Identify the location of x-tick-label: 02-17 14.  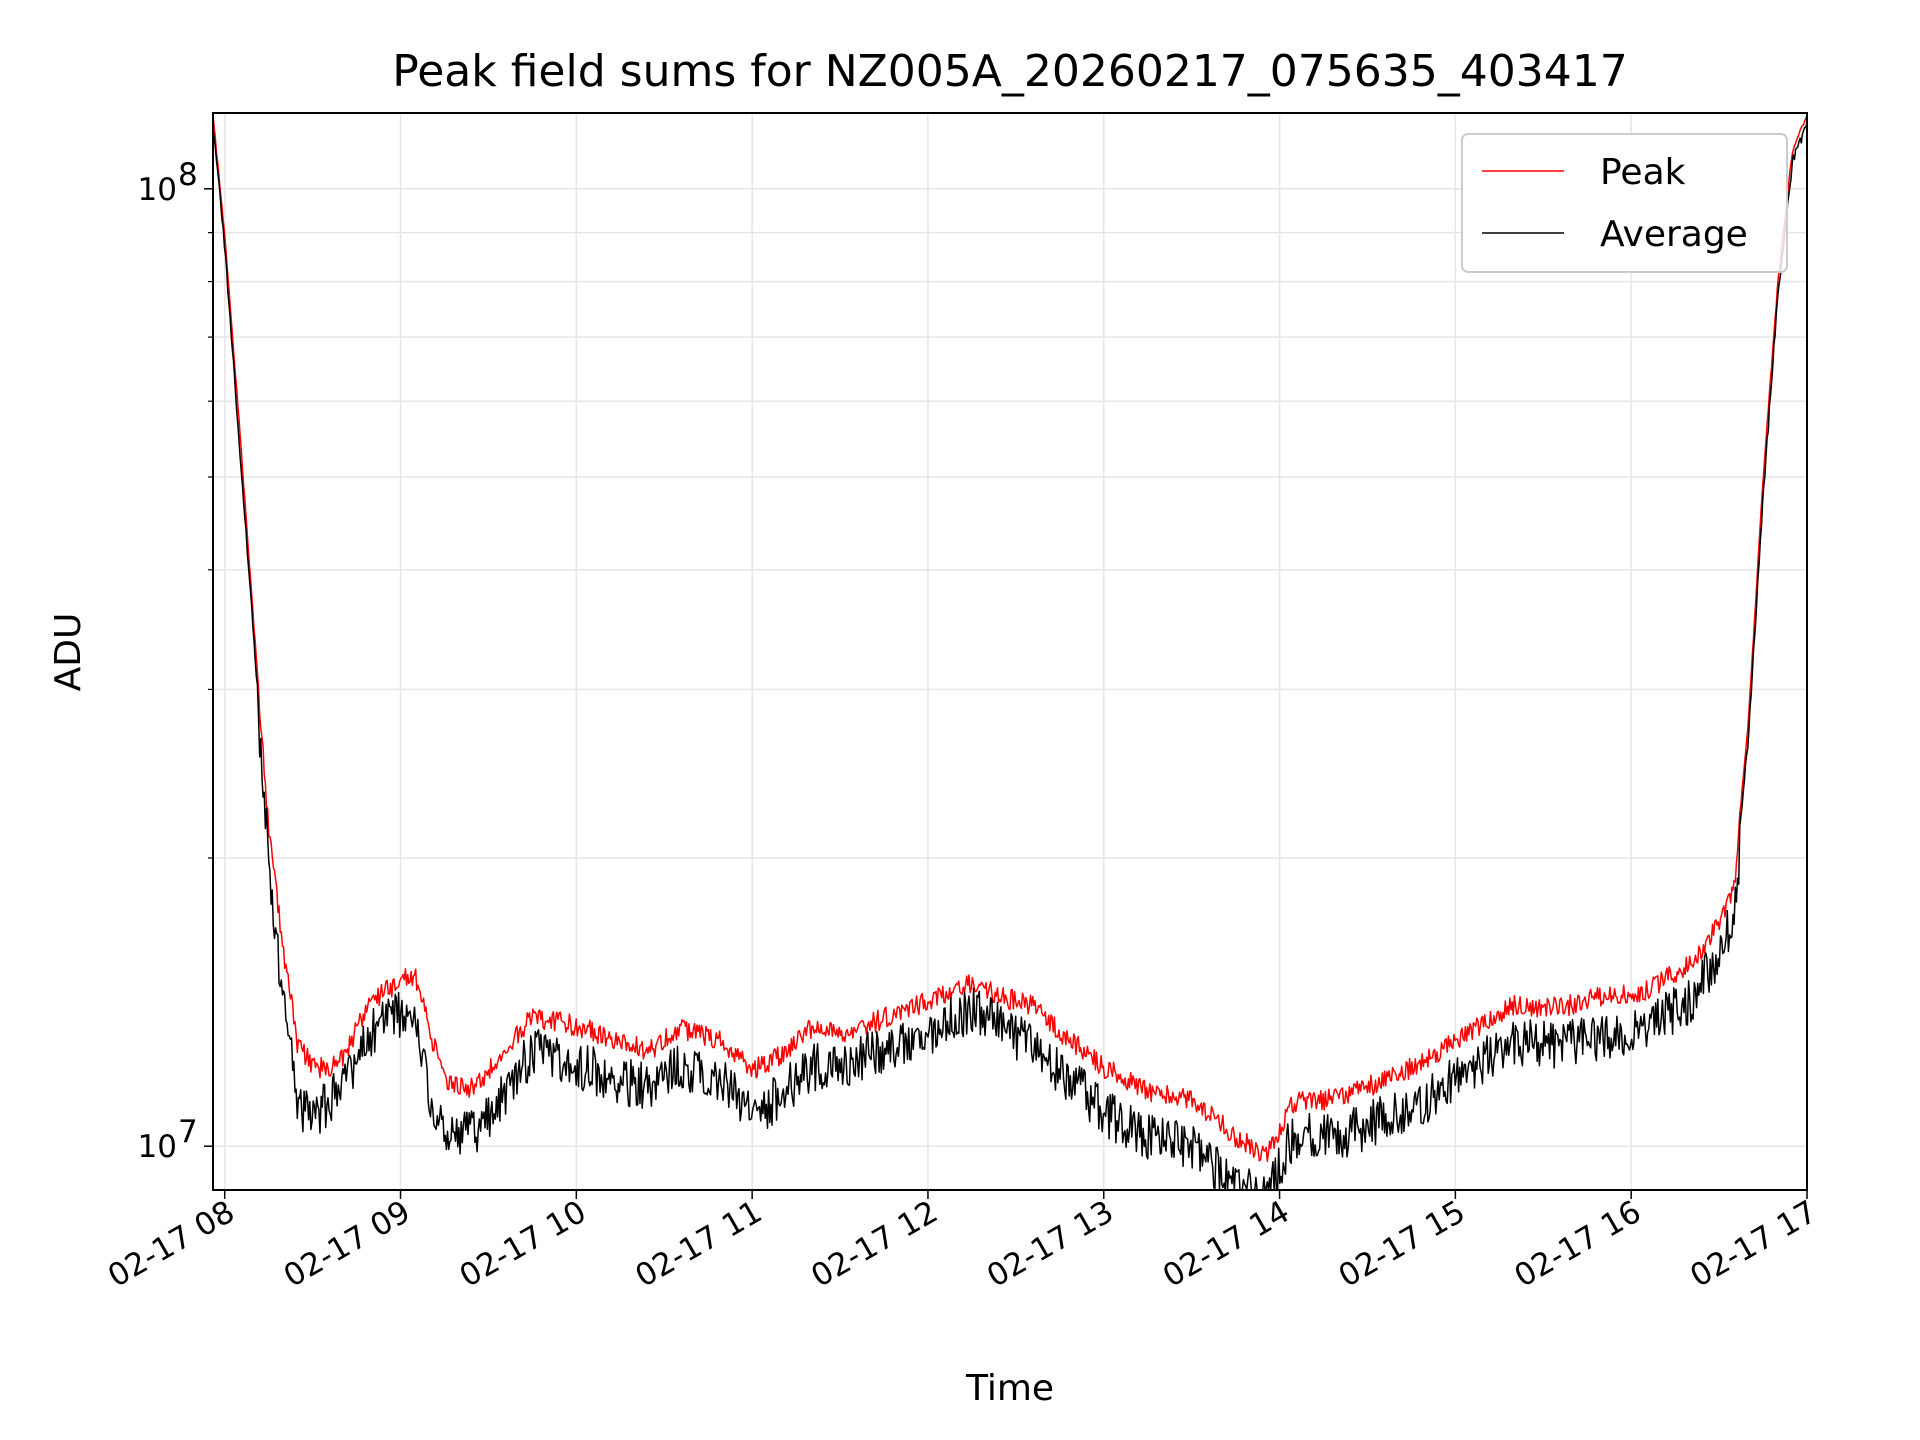
(1226, 1244).